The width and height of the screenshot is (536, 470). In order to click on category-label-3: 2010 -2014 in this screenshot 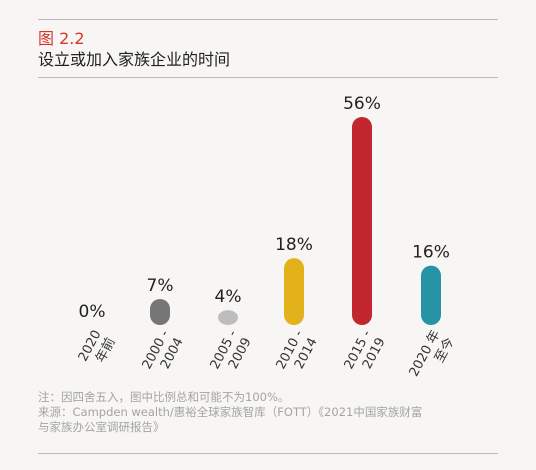, I will do `click(297, 350)`.